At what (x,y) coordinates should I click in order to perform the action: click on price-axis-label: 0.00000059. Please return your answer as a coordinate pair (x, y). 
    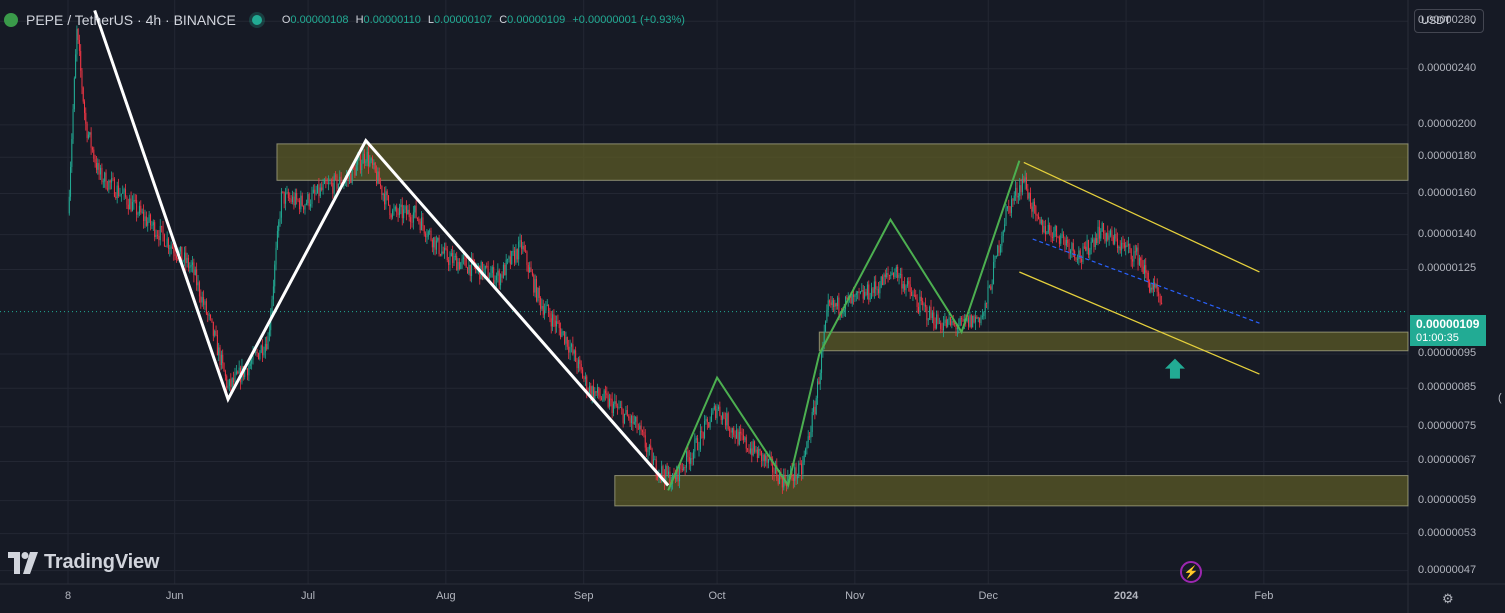
    Looking at the image, I should click on (1447, 499).